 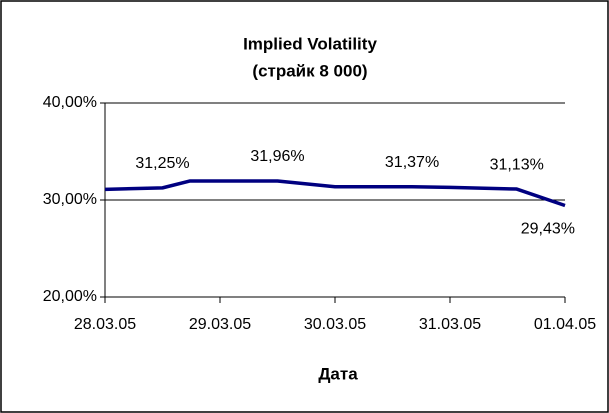 I want to click on data-label: 31,25%, so click(x=162, y=163).